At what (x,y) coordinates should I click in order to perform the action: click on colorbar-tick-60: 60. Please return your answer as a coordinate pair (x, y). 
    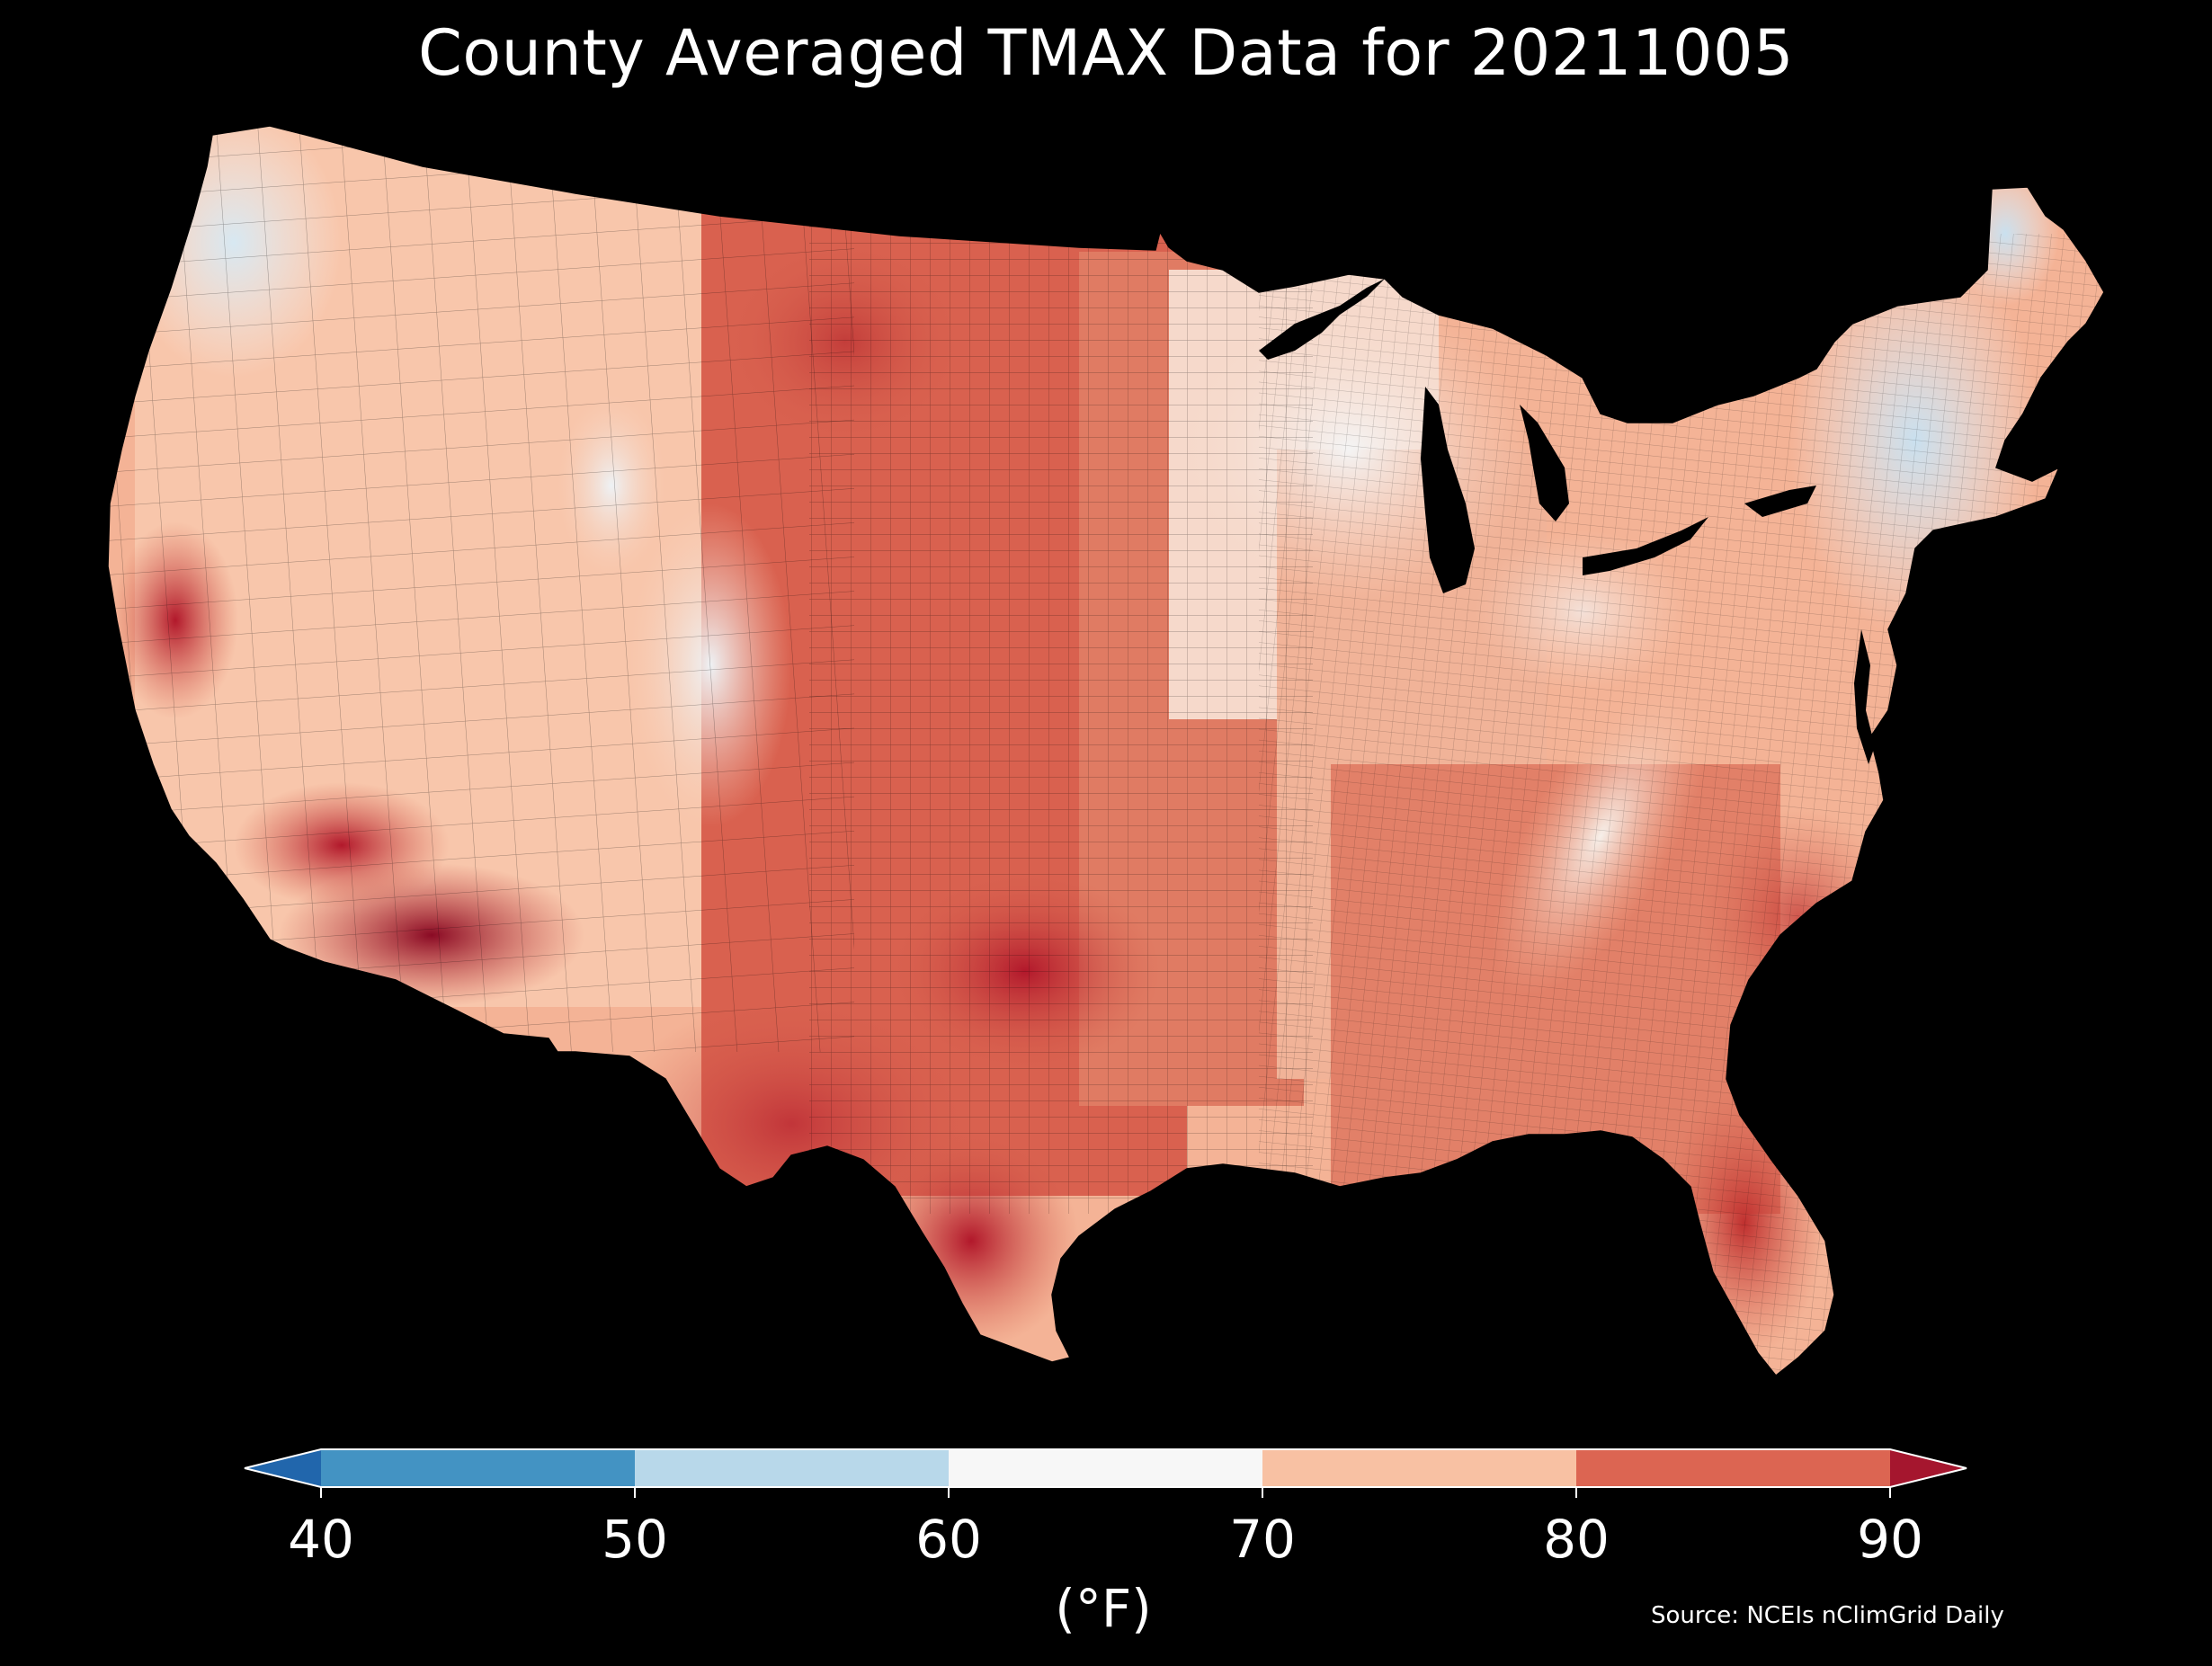
    Looking at the image, I should click on (948, 1540).